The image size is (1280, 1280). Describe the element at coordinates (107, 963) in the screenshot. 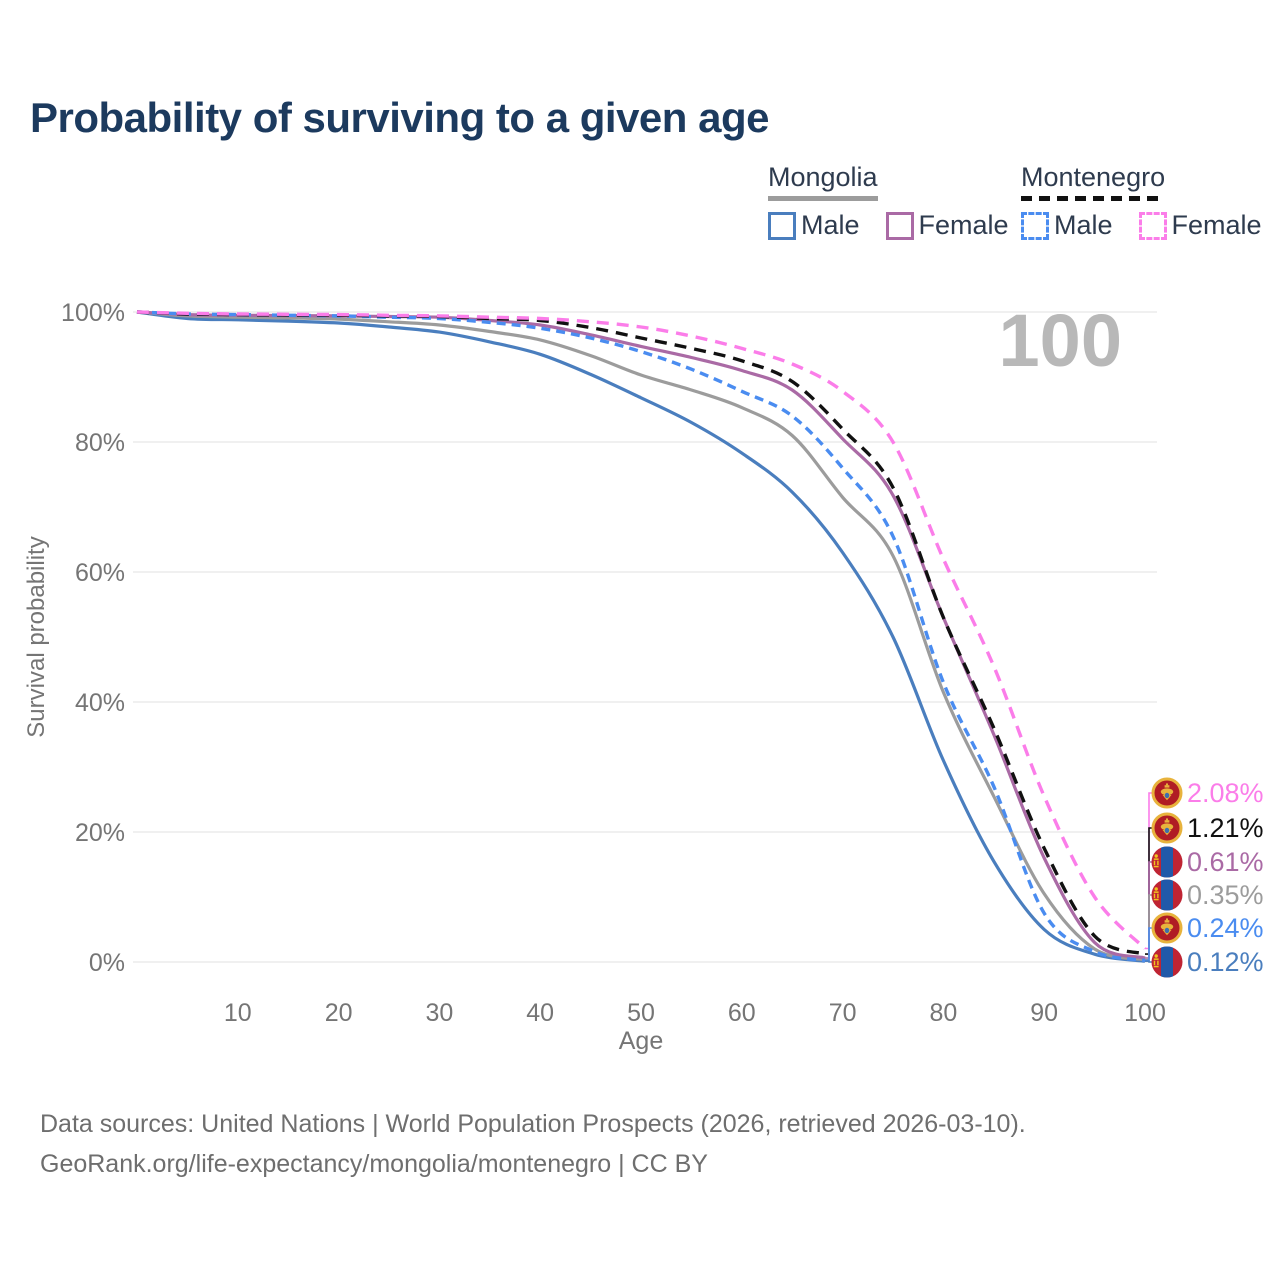

I see `y-tick-label: 0%` at that location.